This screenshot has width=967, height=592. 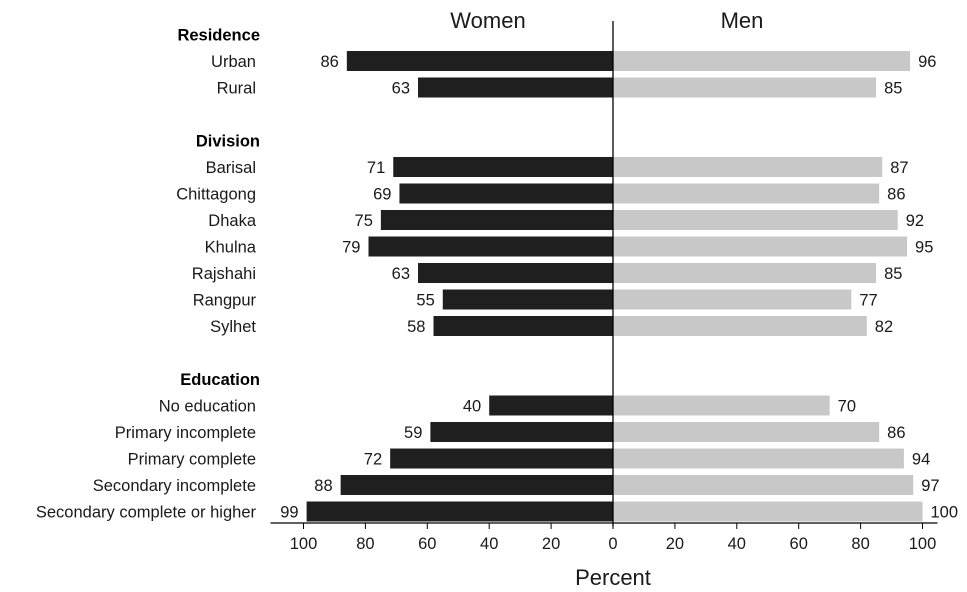 What do you see at coordinates (231, 248) in the screenshot?
I see `category-label-khulna: Khulna` at bounding box center [231, 248].